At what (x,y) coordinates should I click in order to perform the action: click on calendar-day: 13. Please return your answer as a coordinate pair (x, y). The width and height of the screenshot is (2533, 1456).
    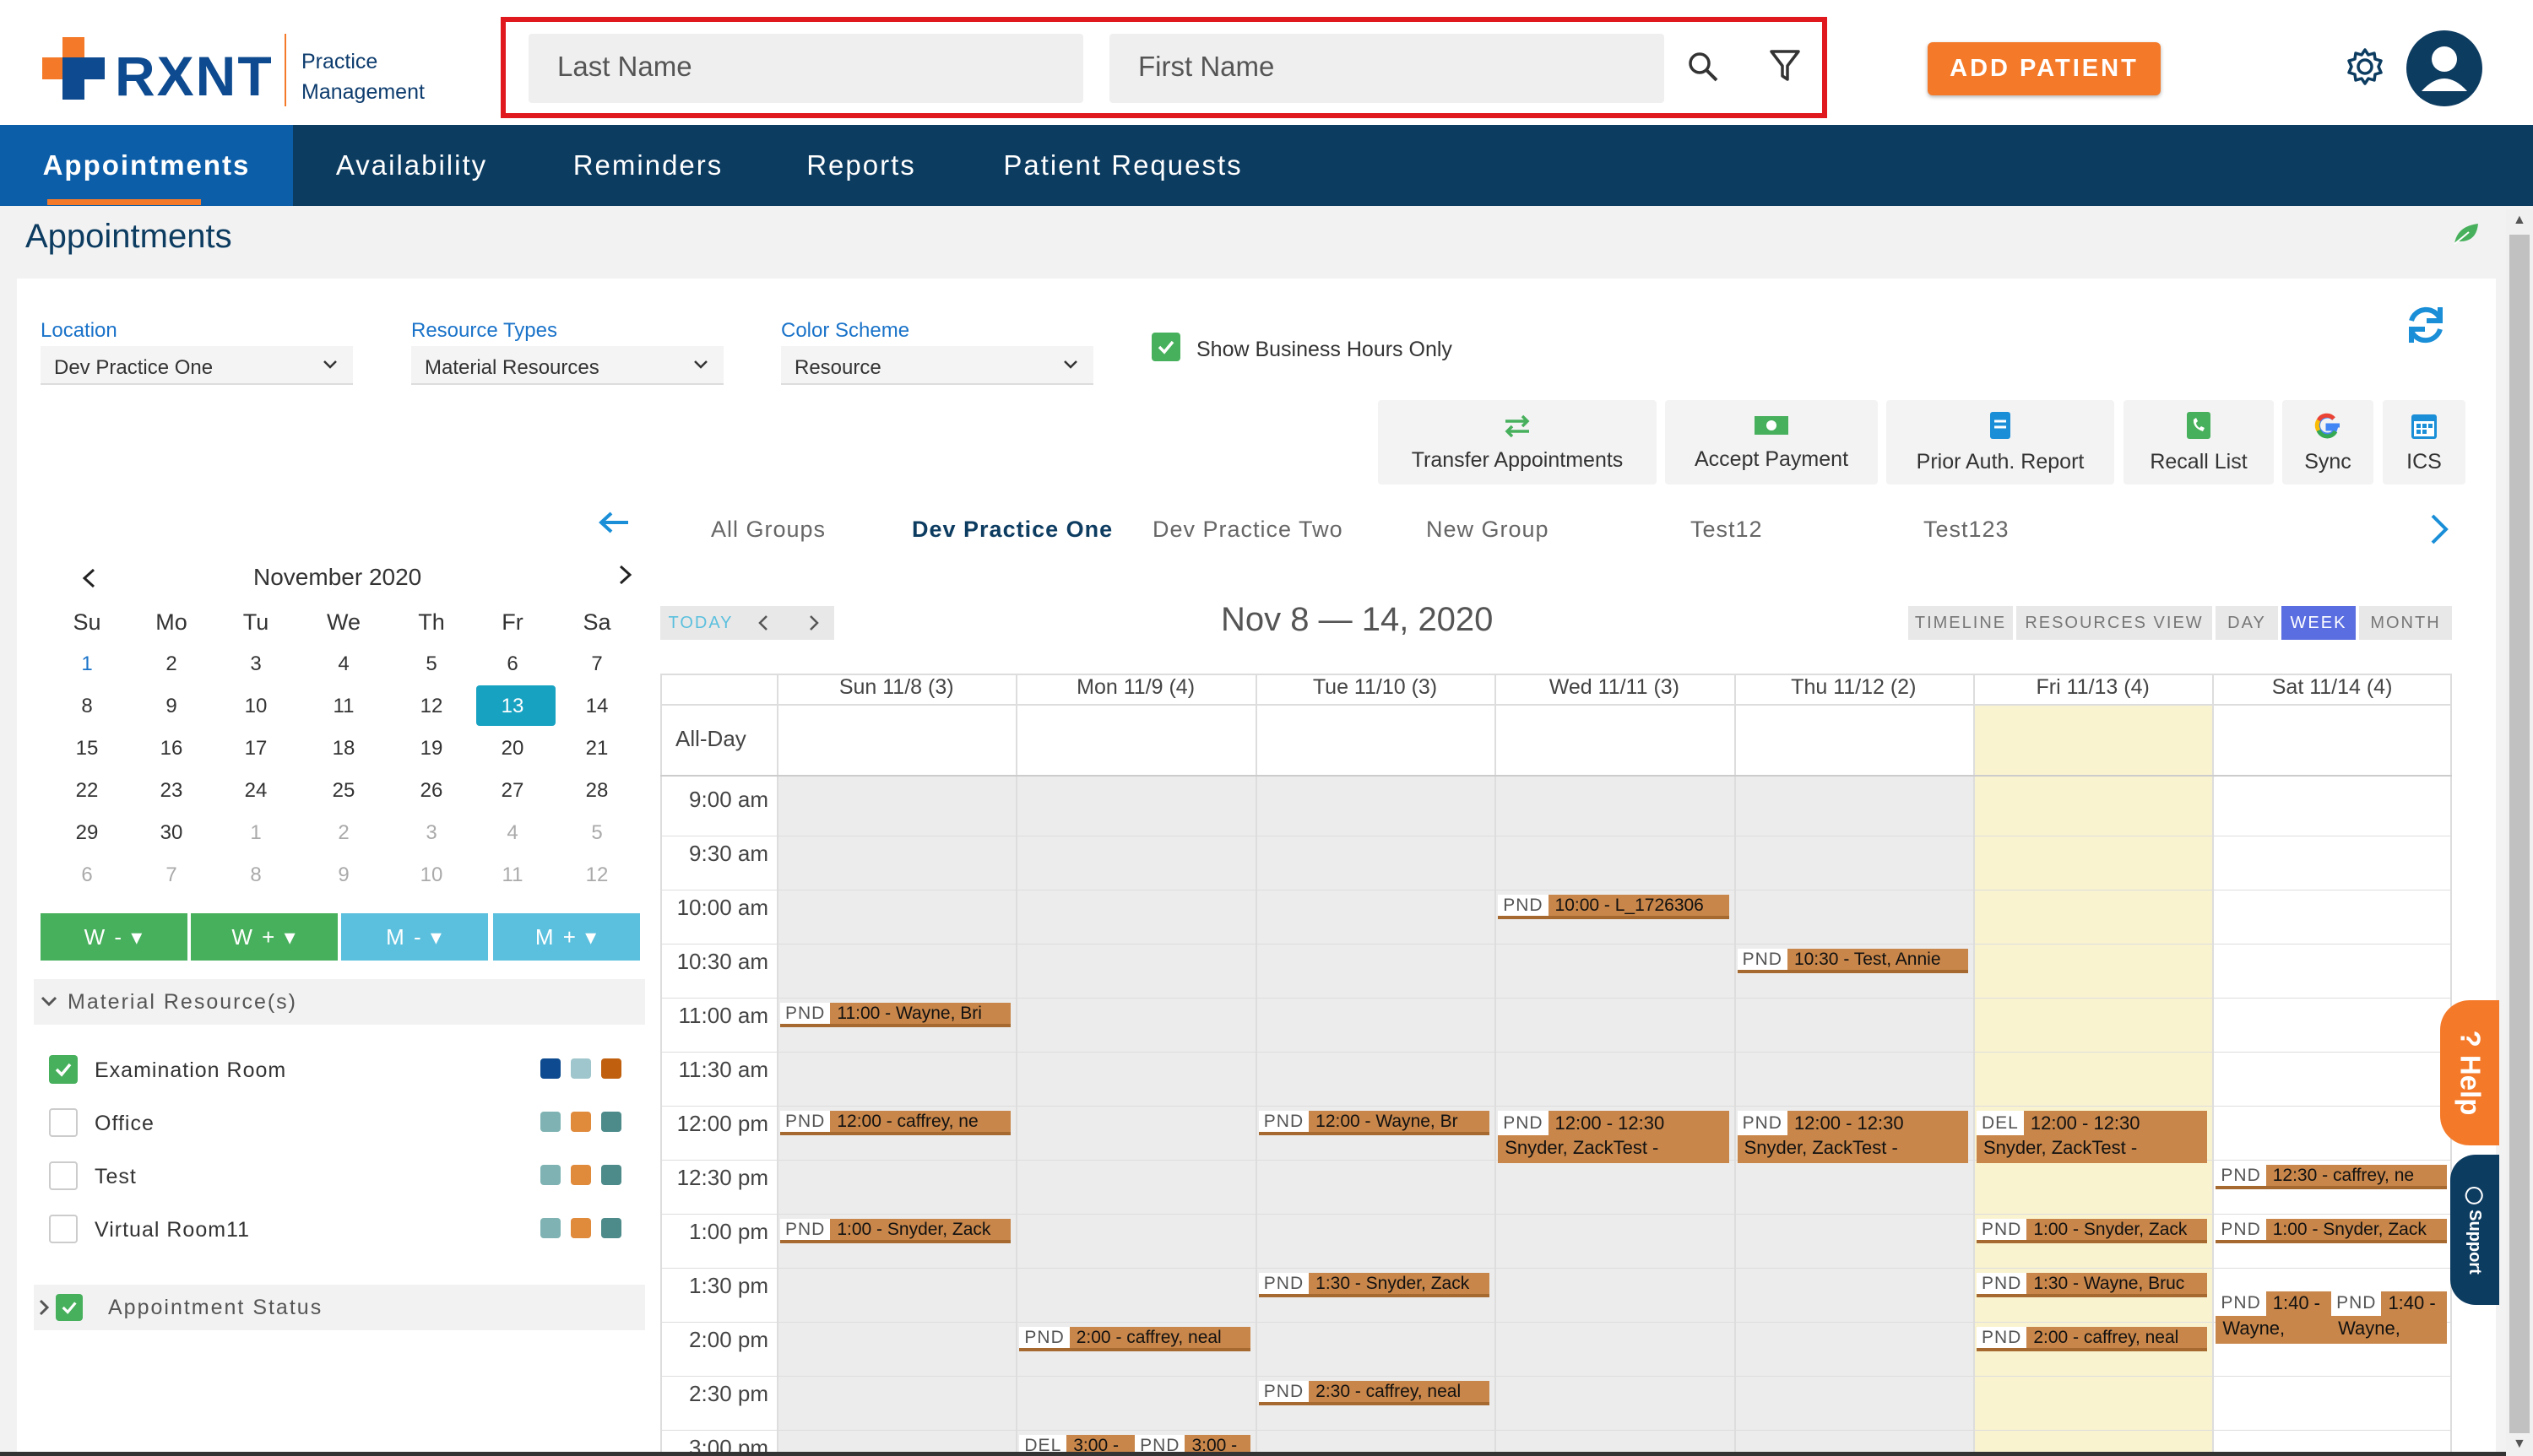
    Looking at the image, I should click on (512, 706).